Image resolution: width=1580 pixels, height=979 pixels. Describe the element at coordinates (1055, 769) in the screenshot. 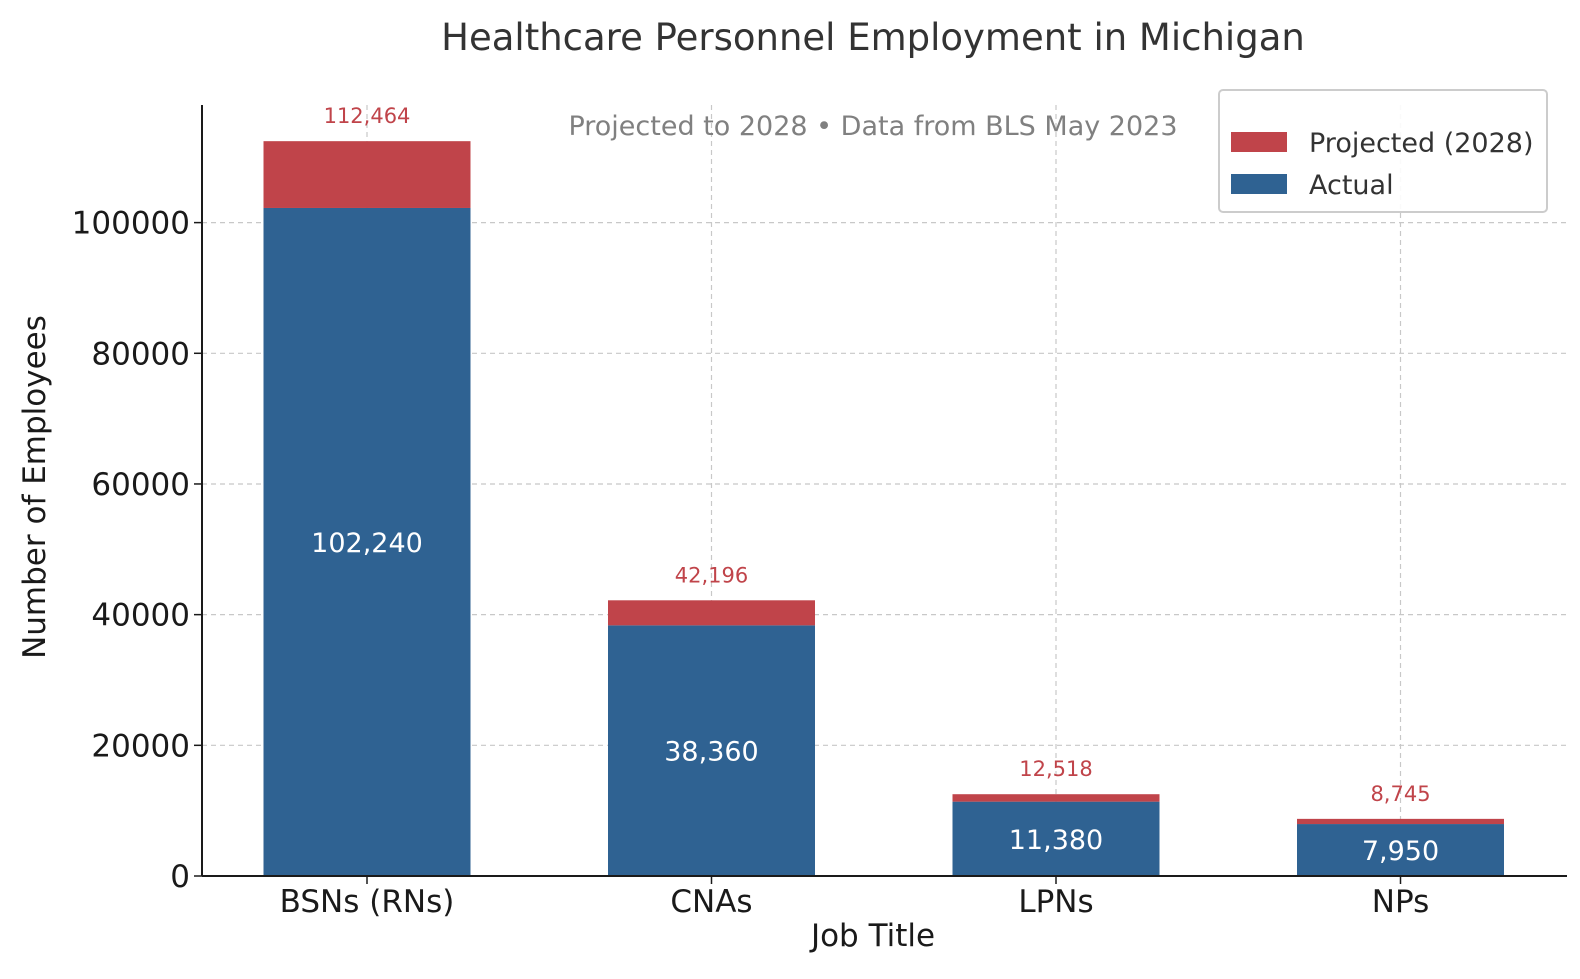

I see `data-label-projected-total: 12,518` at that location.